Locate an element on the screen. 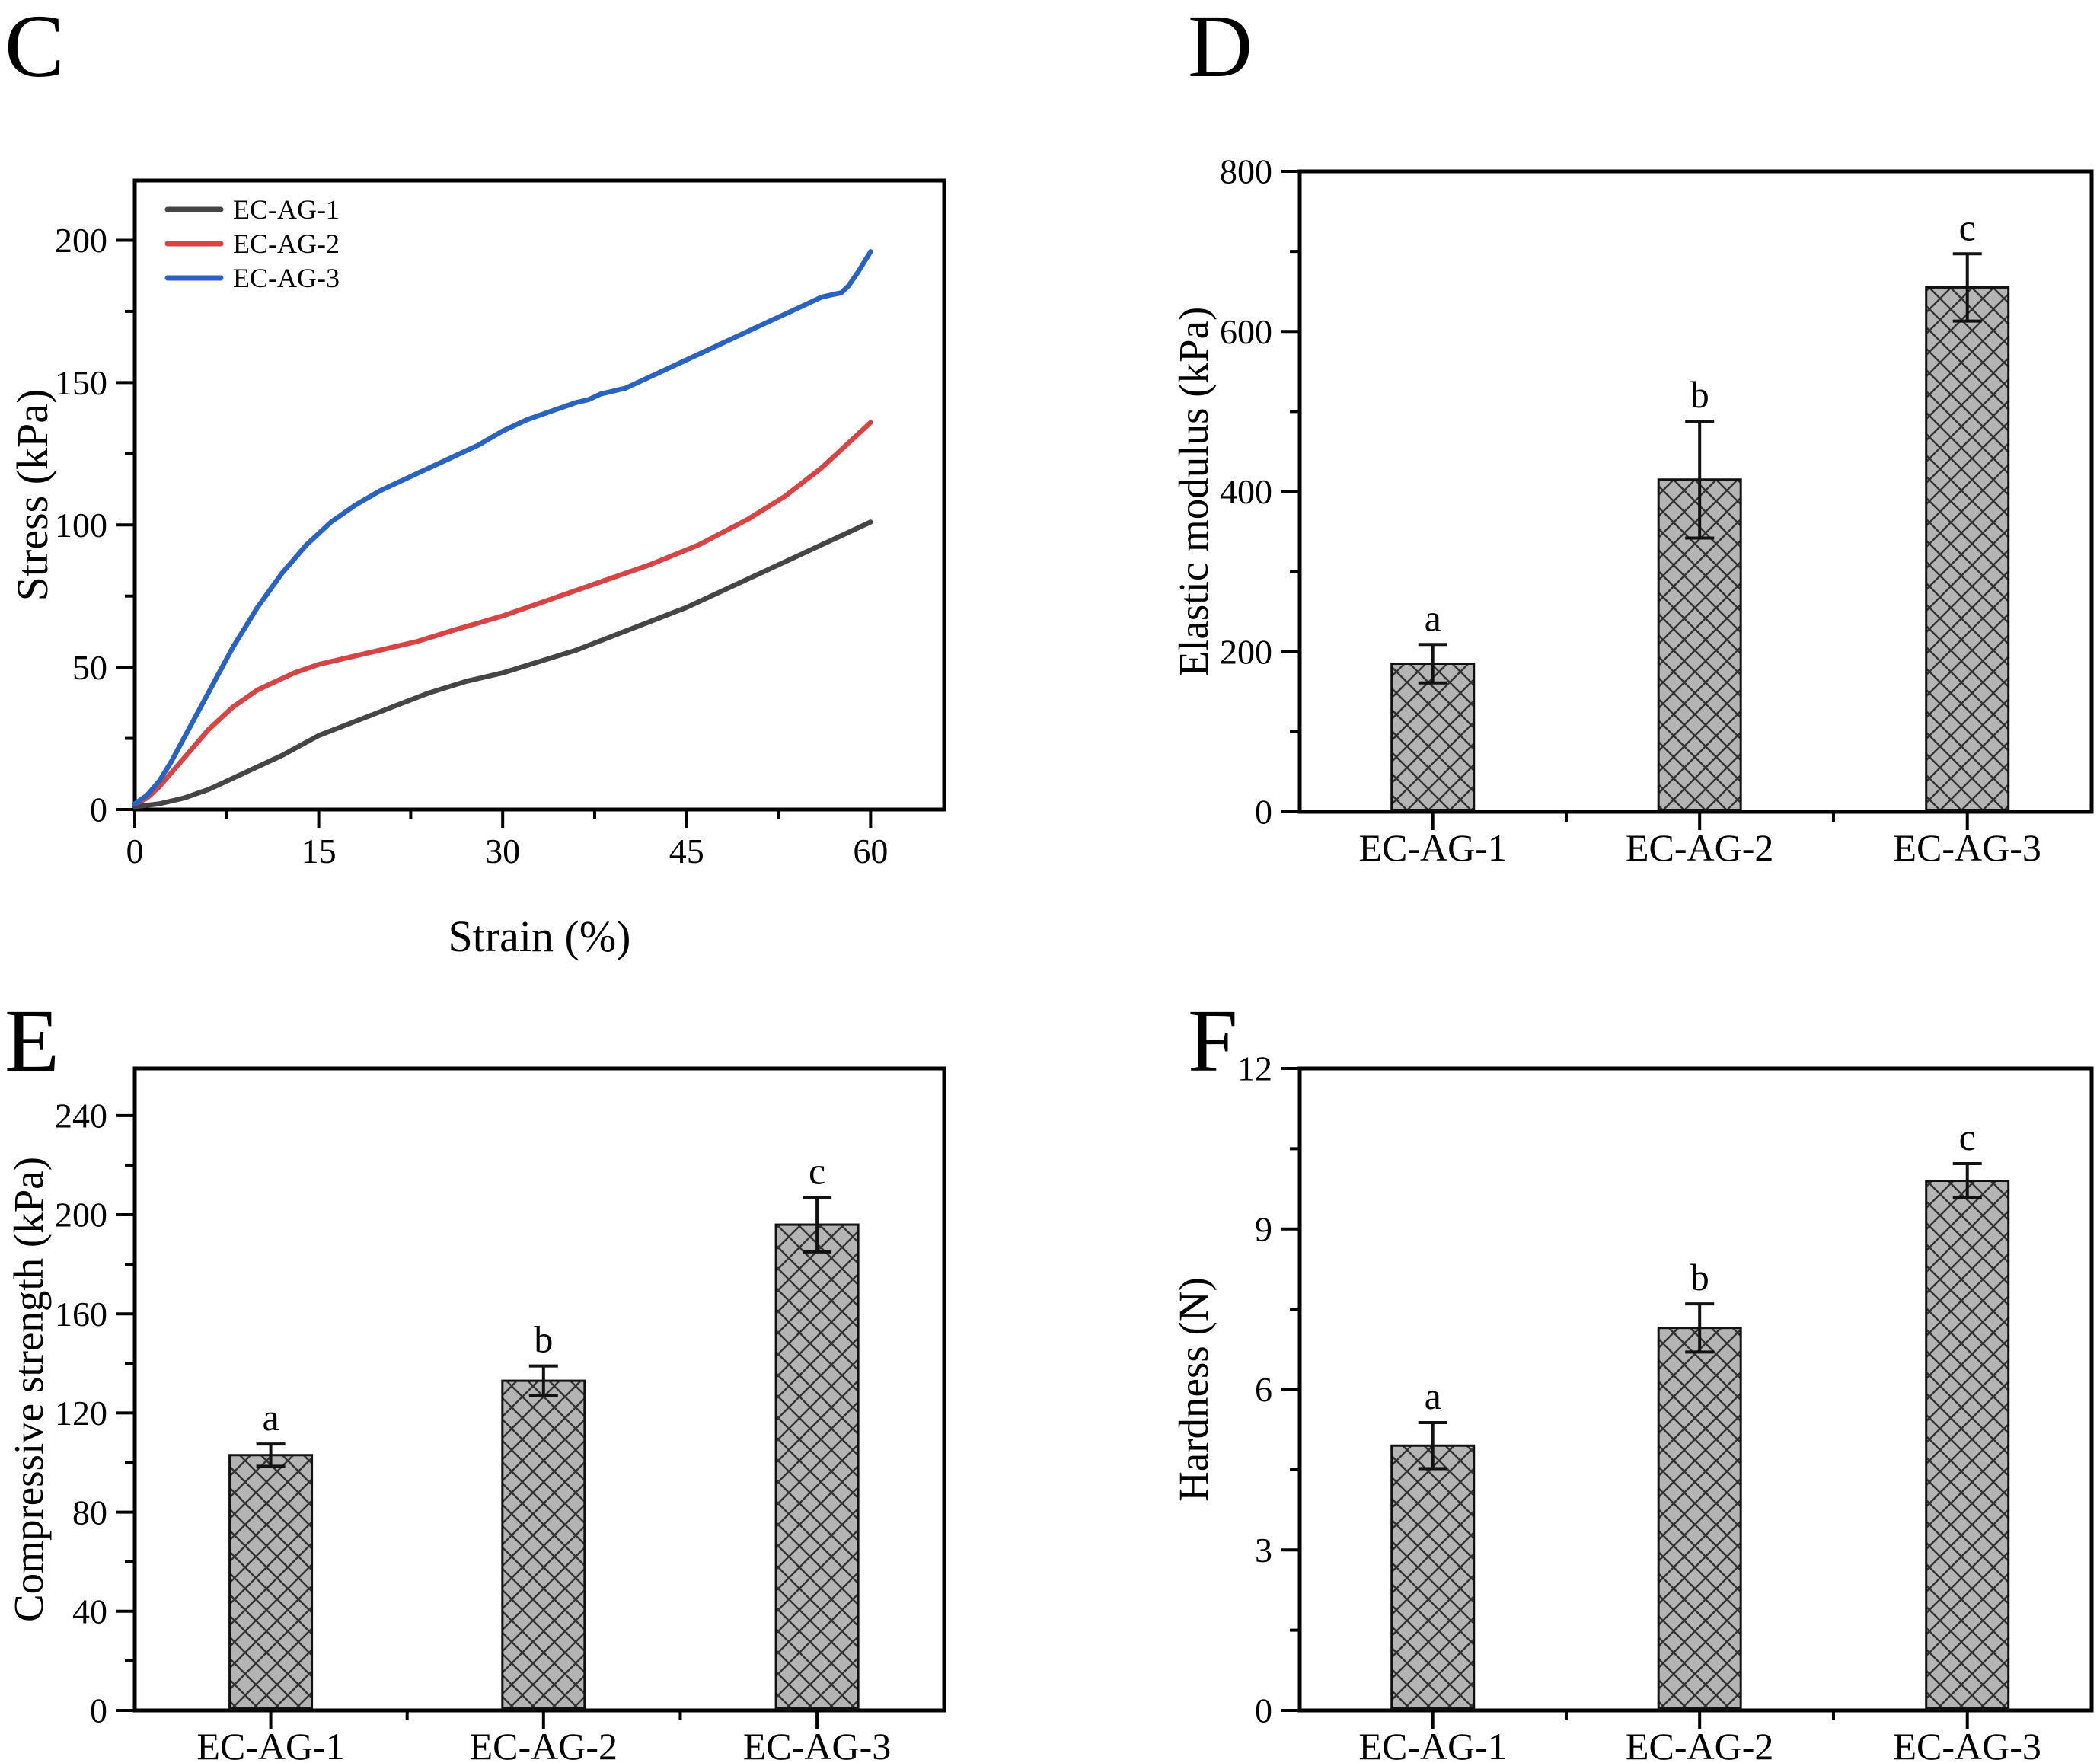 This screenshot has width=2100, height=1763. y-tick-label: 12 is located at coordinates (1254, 1068).